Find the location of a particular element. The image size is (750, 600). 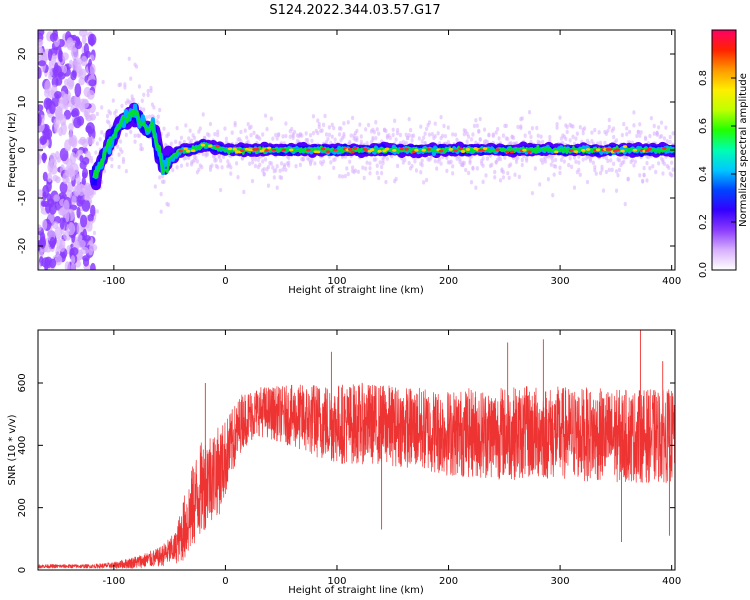

snr-x-tick-label: 0 is located at coordinates (225, 581).